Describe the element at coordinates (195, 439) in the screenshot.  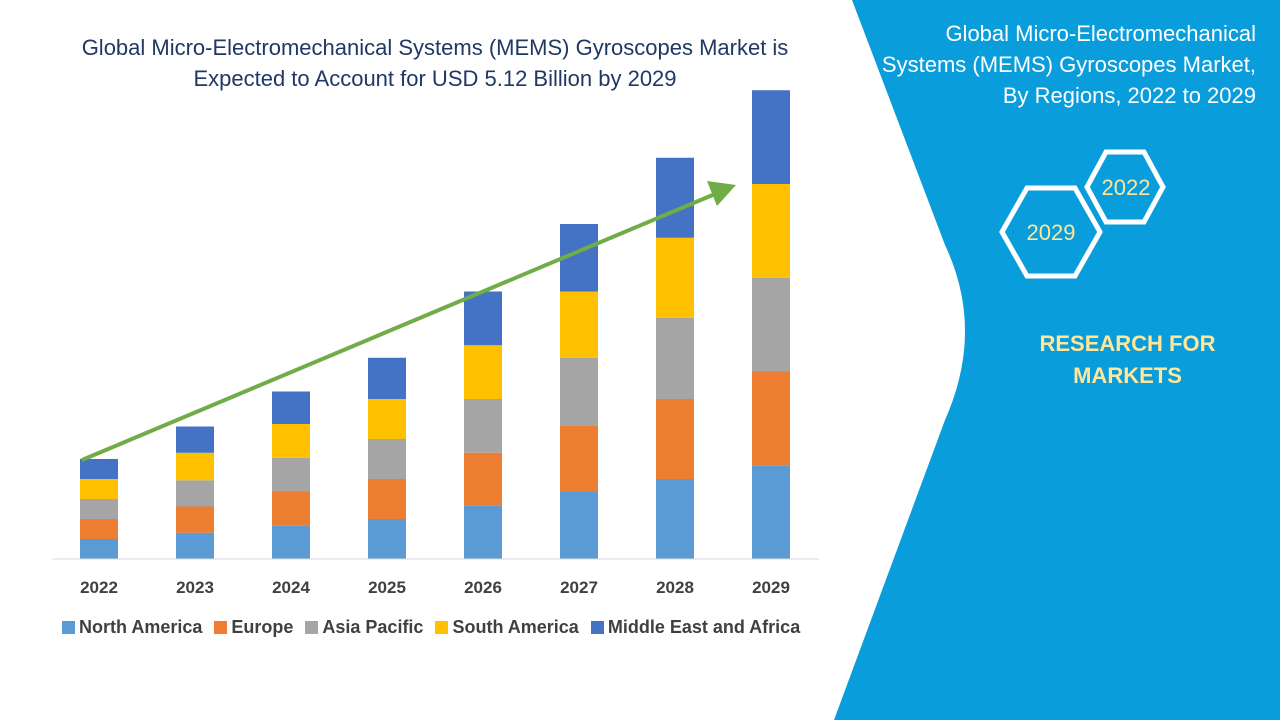
I see `bar-segment-2023-middle-east-and-africa` at that location.